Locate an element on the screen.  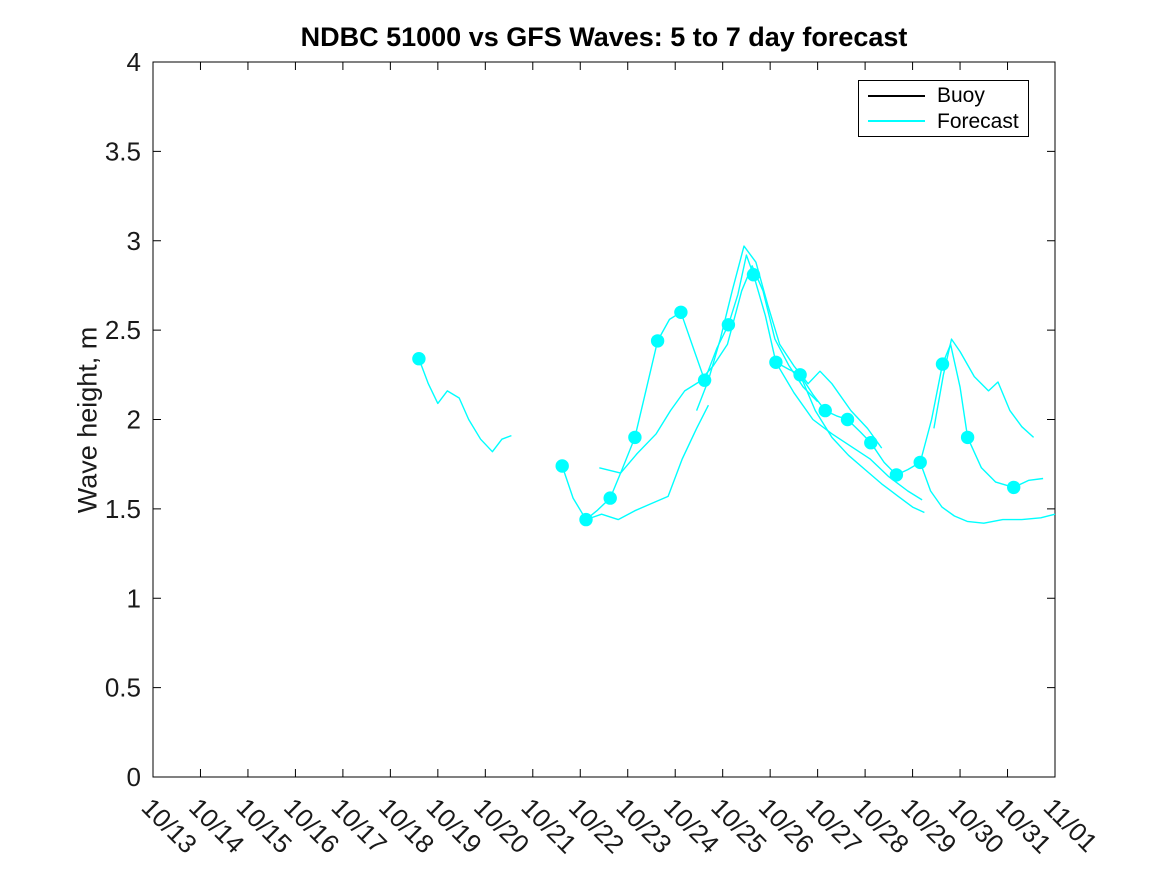
y-tick-label: 3 is located at coordinates (134, 241).